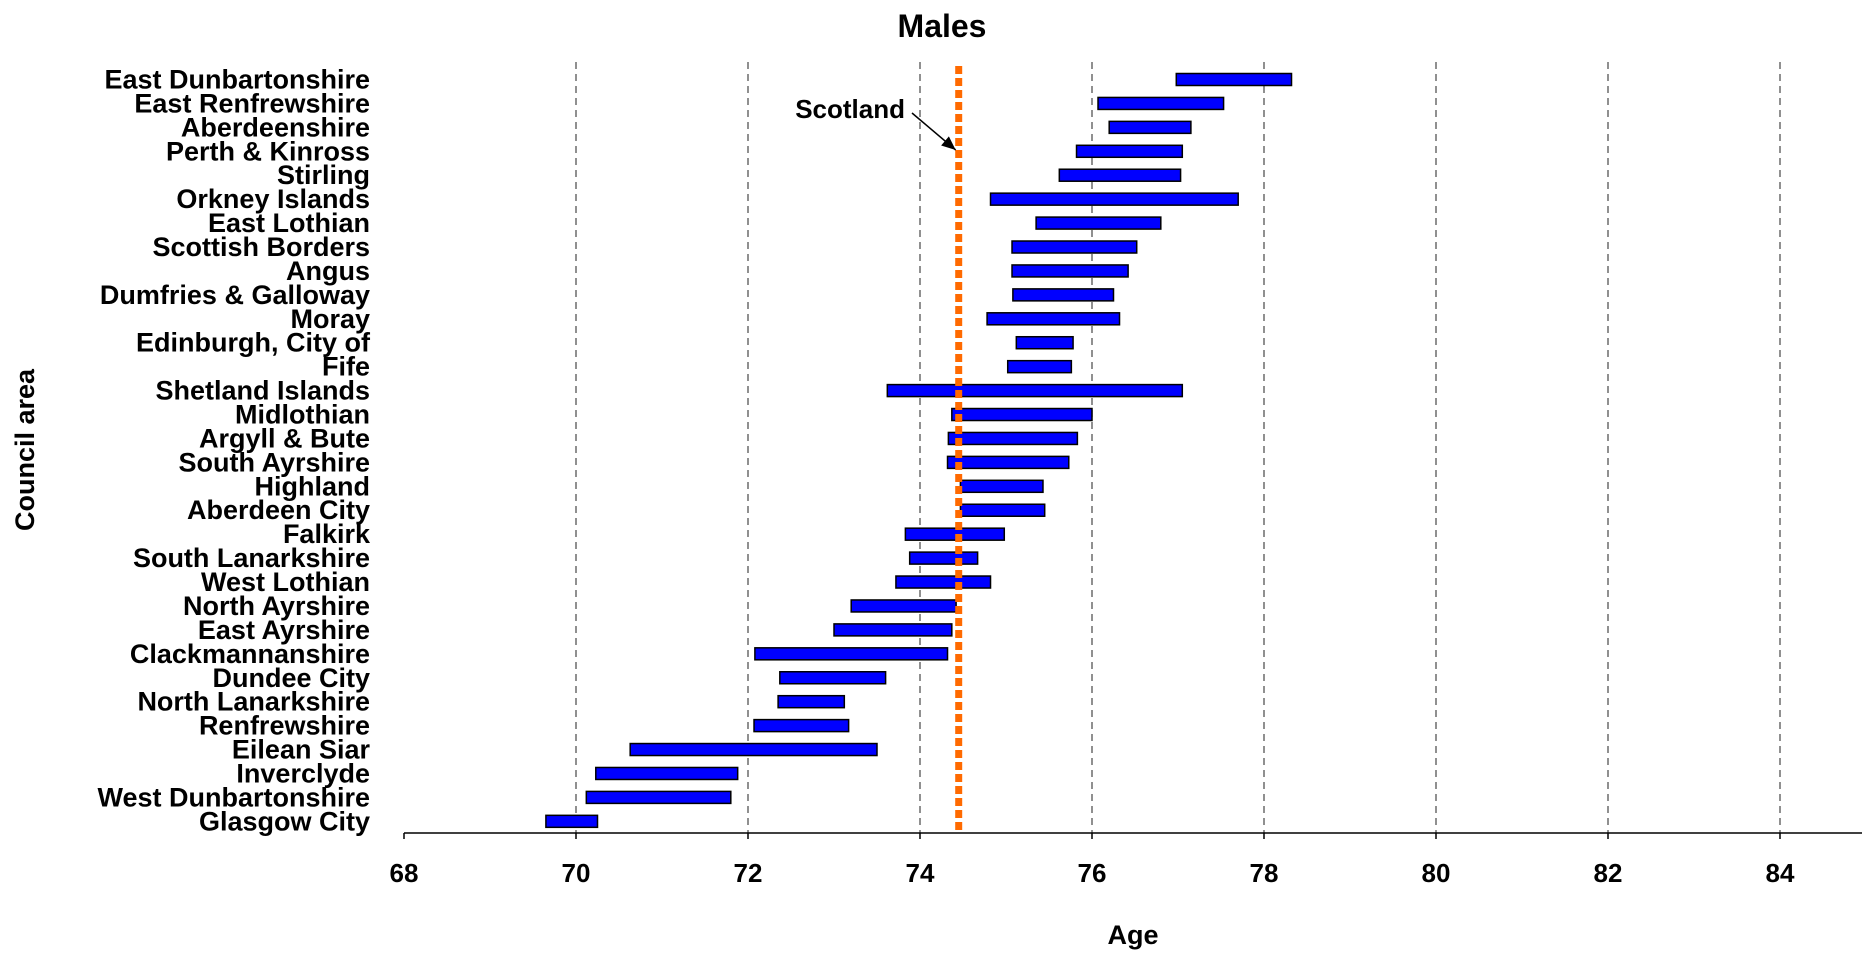 The height and width of the screenshot is (955, 1865). What do you see at coordinates (302, 415) in the screenshot?
I see `category-label: Midlothian` at bounding box center [302, 415].